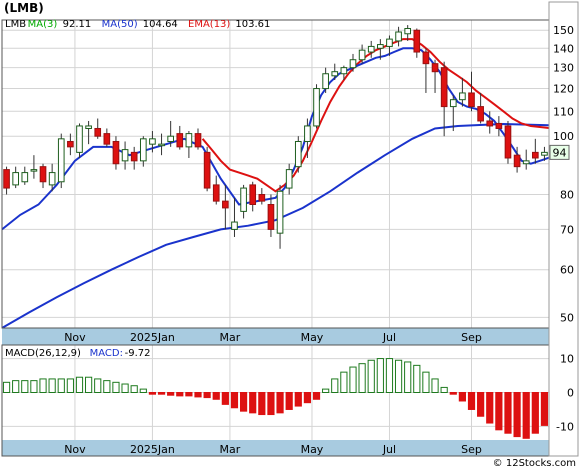  What do you see at coordinates (230, 337) in the screenshot?
I see `price-x-tick-label: Mar` at bounding box center [230, 337].